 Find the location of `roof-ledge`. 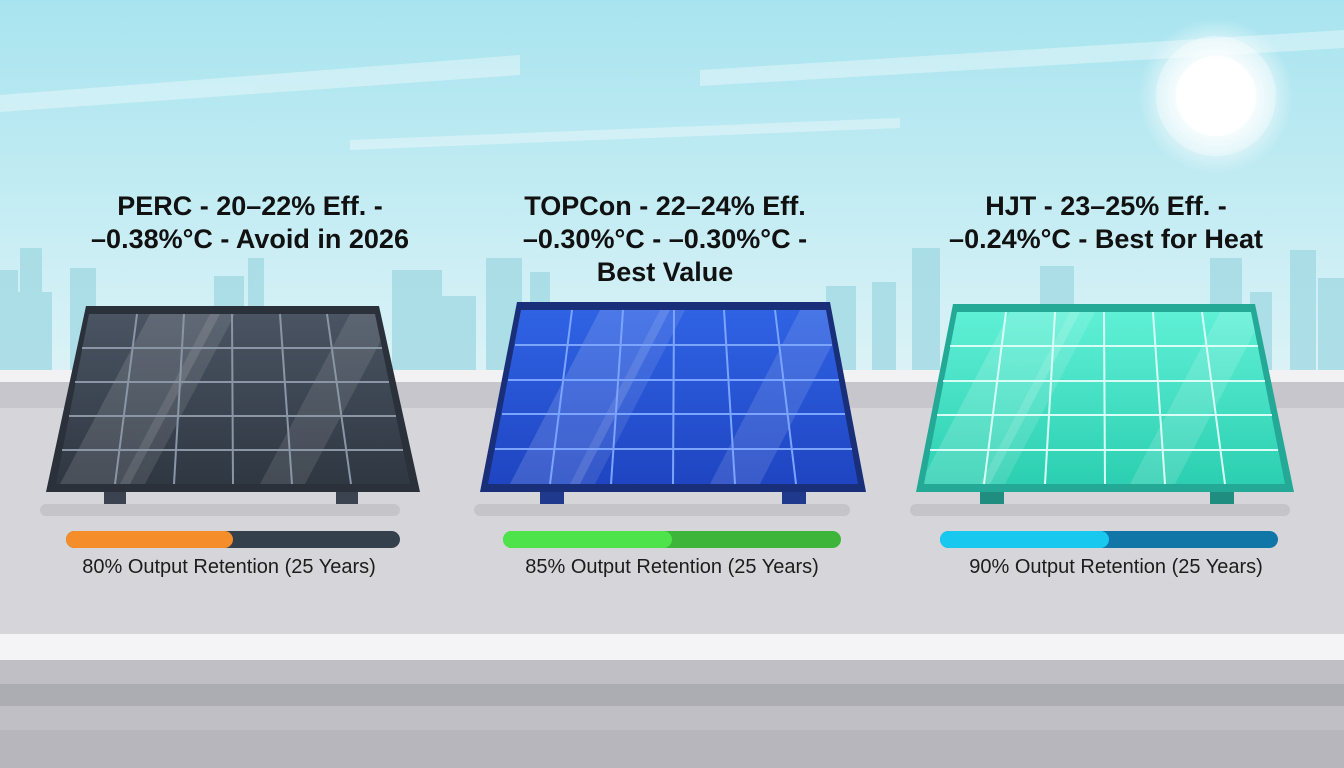

roof-ledge is located at coordinates (672, 647).